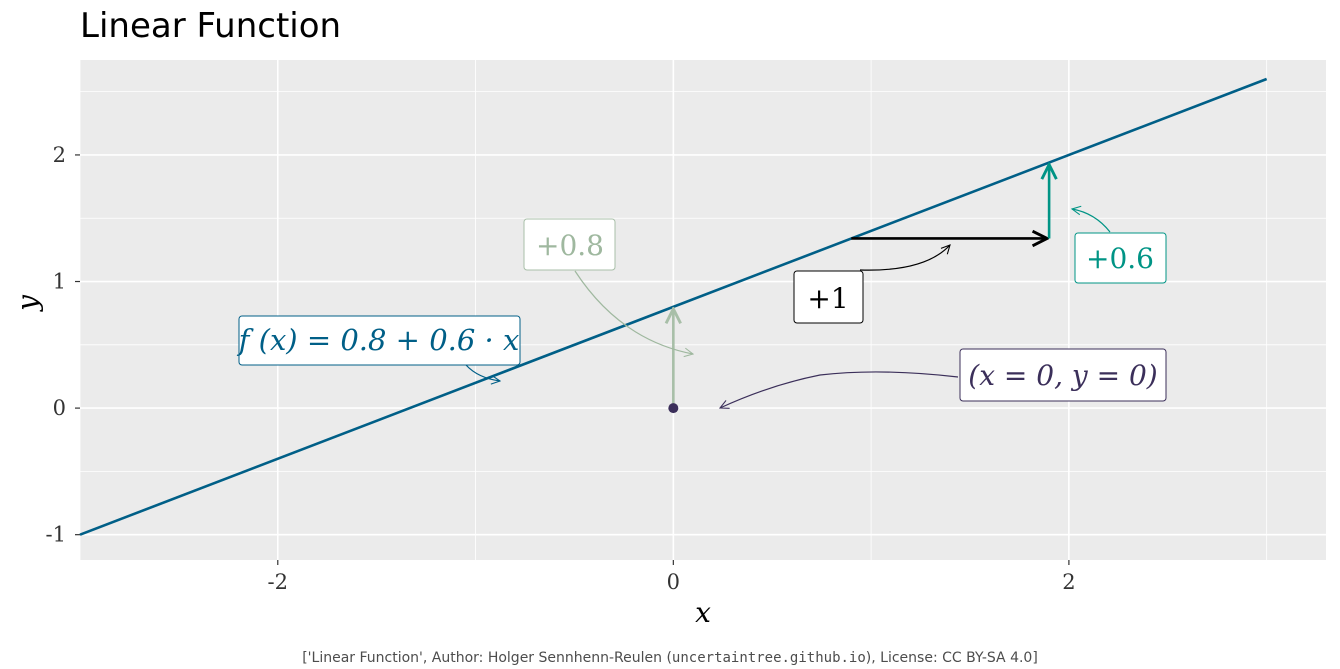  I want to click on intercept-label: +0.8, so click(608, 286).